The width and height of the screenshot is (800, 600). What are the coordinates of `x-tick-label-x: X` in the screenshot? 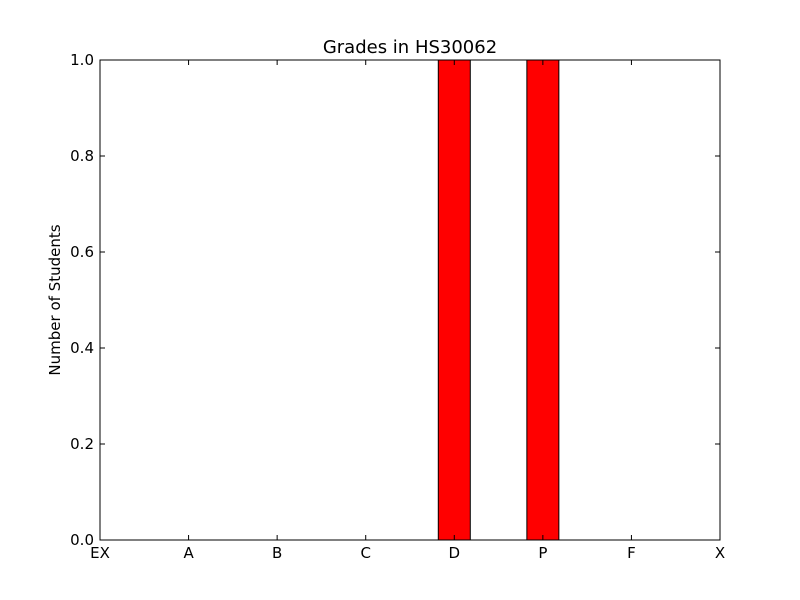 It's located at (720, 553).